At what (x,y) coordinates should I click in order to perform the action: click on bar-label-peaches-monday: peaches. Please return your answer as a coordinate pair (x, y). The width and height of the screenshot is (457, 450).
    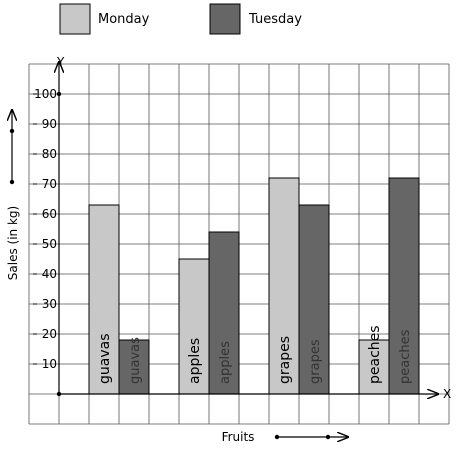
    Looking at the image, I should click on (375, 354).